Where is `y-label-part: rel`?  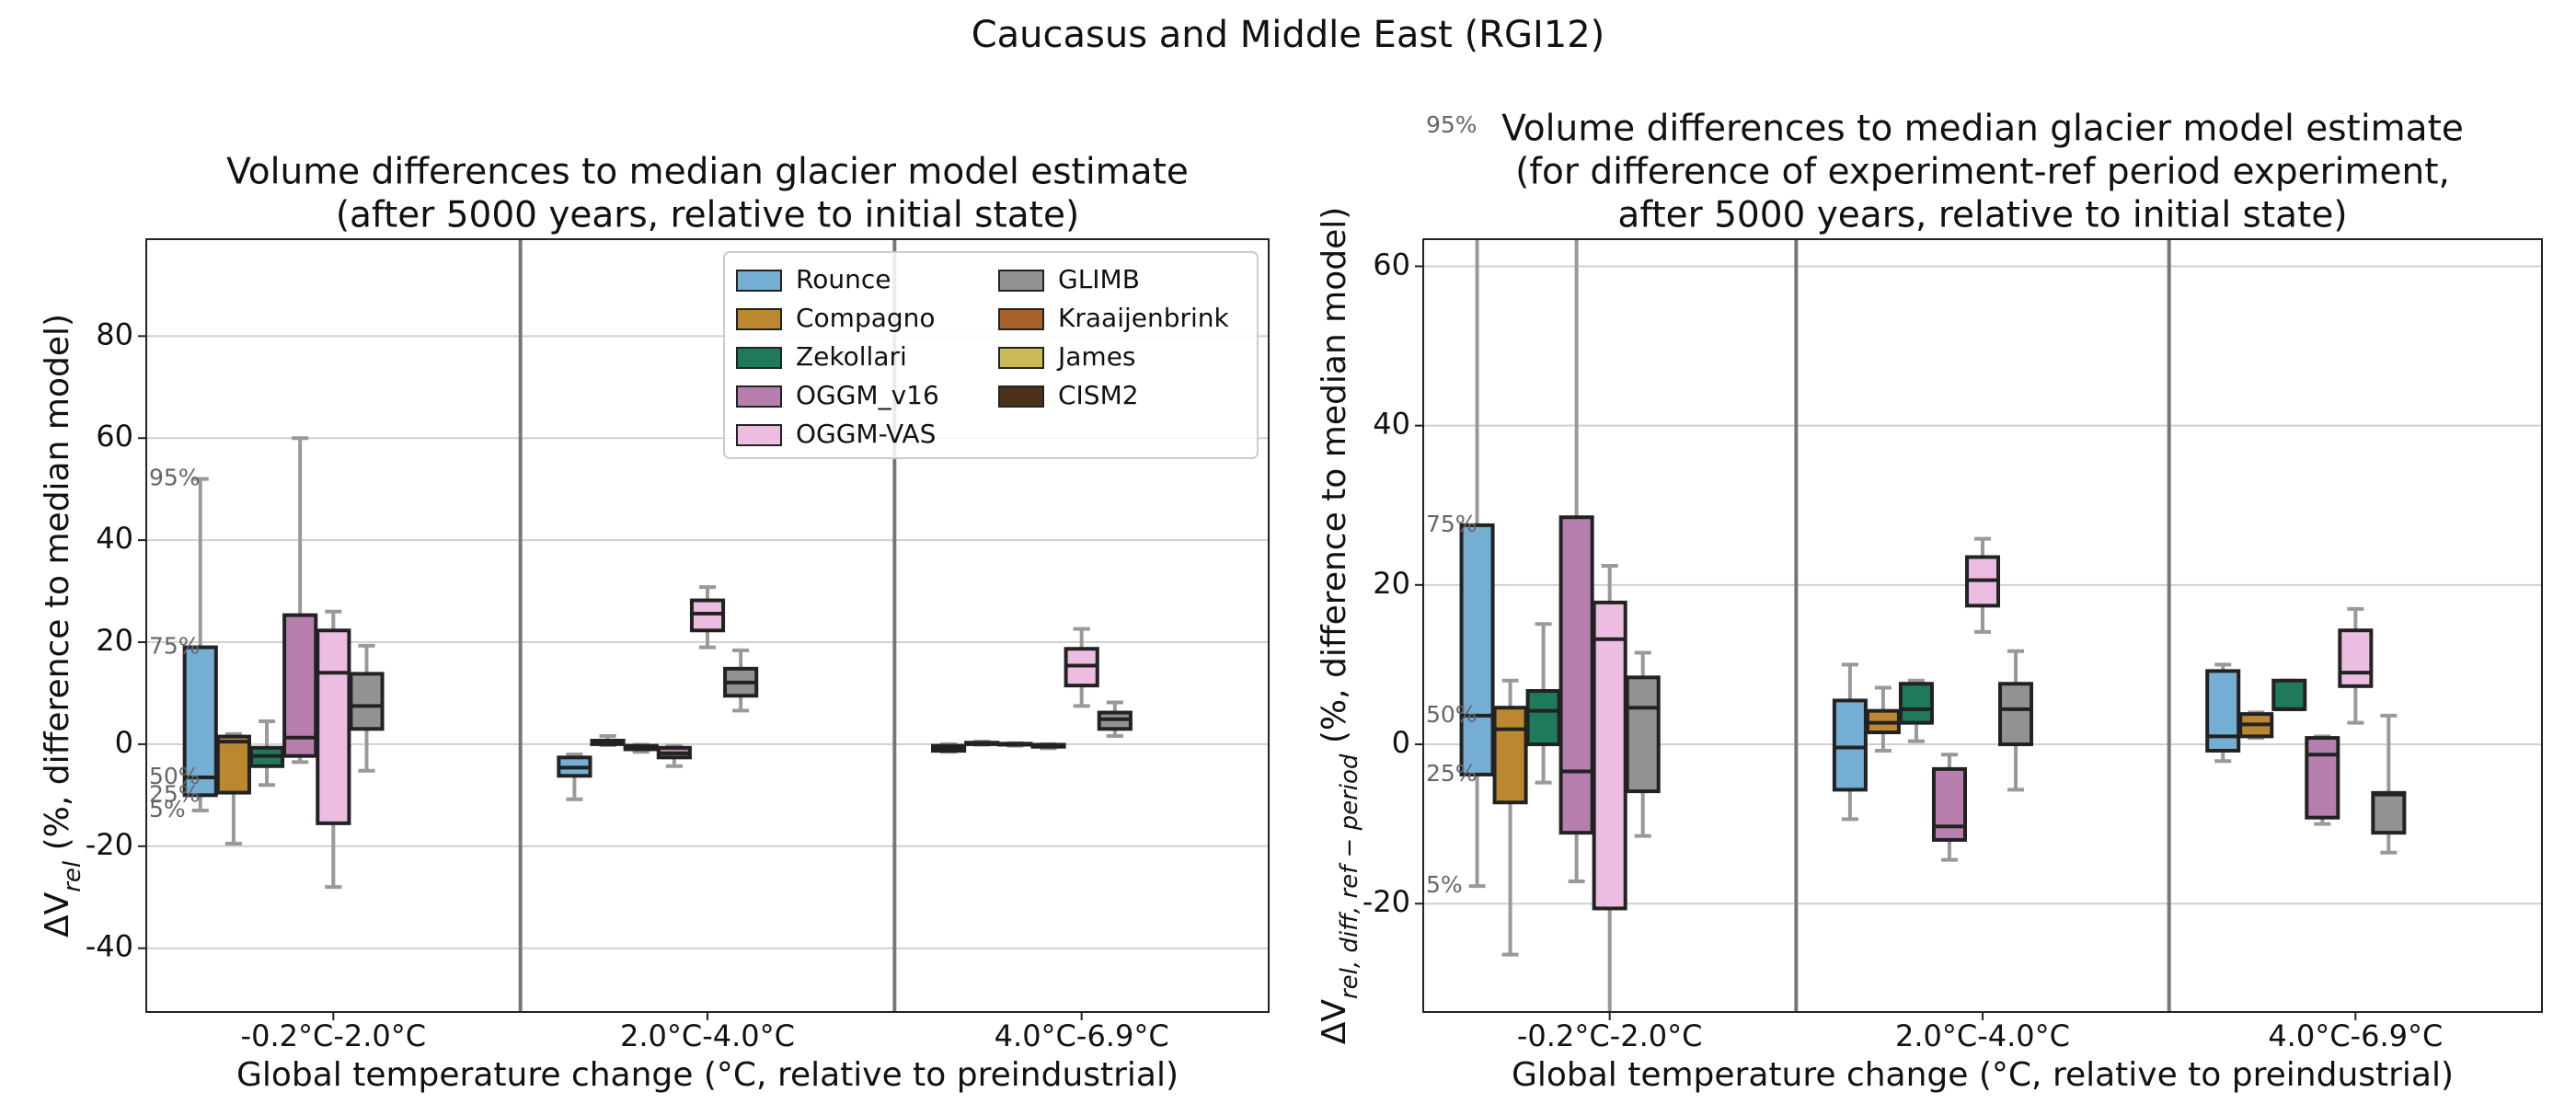
y-label-part: rel is located at coordinates (72, 876).